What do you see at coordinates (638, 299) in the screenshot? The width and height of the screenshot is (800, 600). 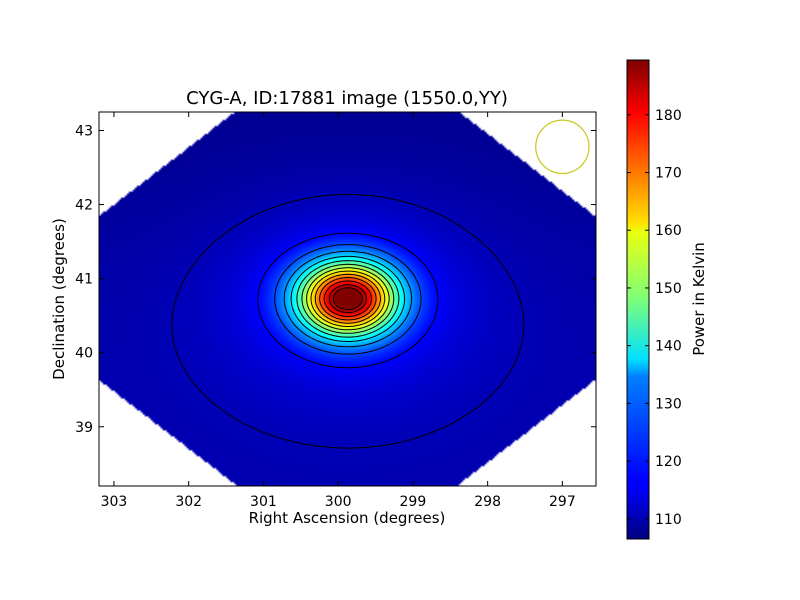 I see `colorbar-gradient` at bounding box center [638, 299].